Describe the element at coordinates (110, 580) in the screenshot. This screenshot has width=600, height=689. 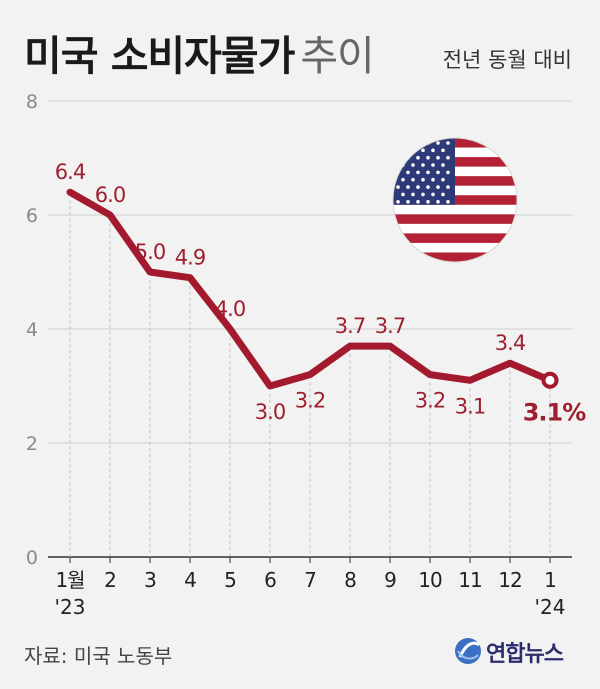
I see `x-tick-label: 2` at that location.